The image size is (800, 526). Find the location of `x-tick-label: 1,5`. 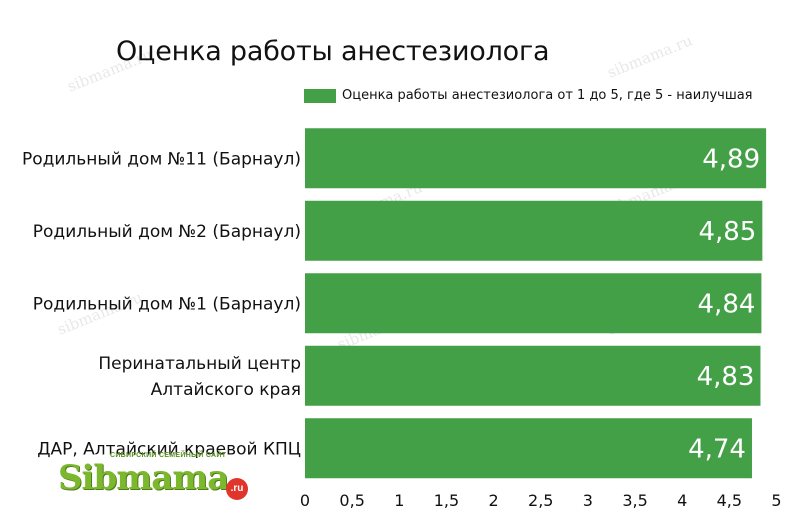

x-tick-label: 1,5 is located at coordinates (446, 500).